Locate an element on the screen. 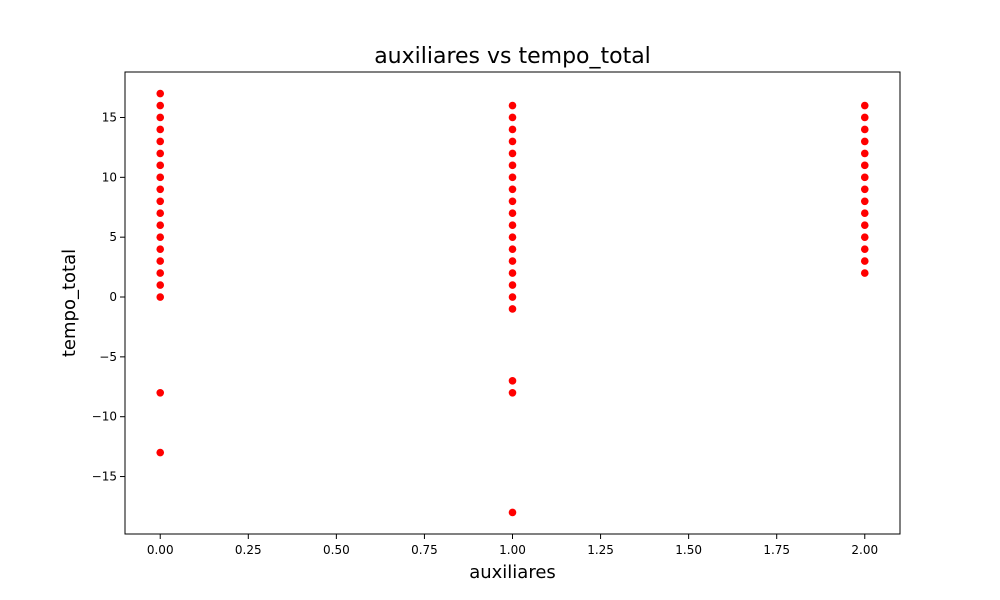  x-tick-label: 1.75 is located at coordinates (776, 550).